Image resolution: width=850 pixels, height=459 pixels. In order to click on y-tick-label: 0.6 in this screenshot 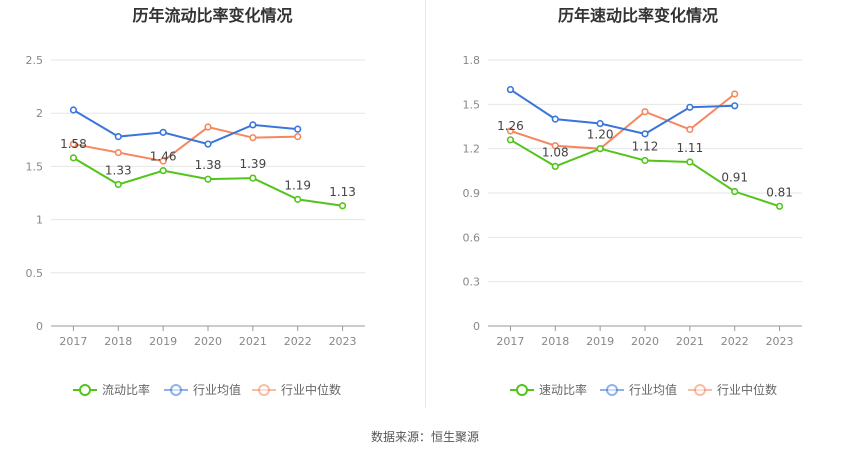, I will do `click(472, 237)`.